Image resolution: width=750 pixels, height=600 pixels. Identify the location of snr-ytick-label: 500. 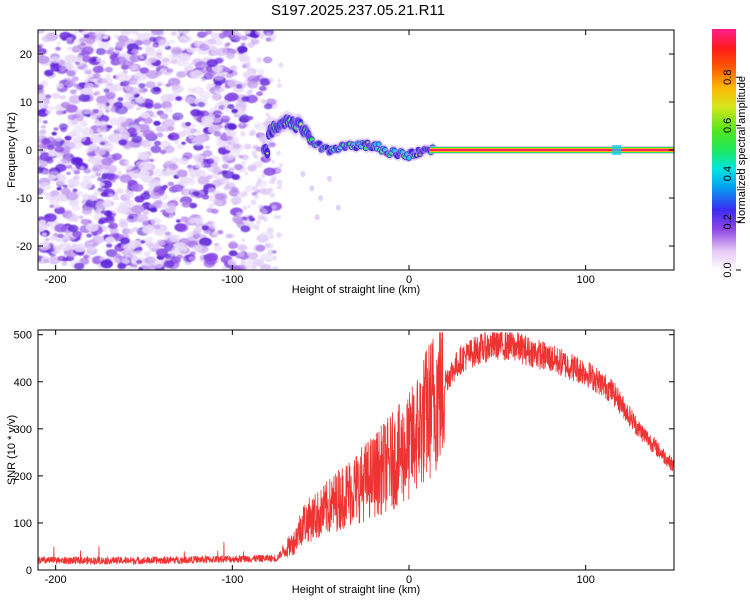
(23, 336).